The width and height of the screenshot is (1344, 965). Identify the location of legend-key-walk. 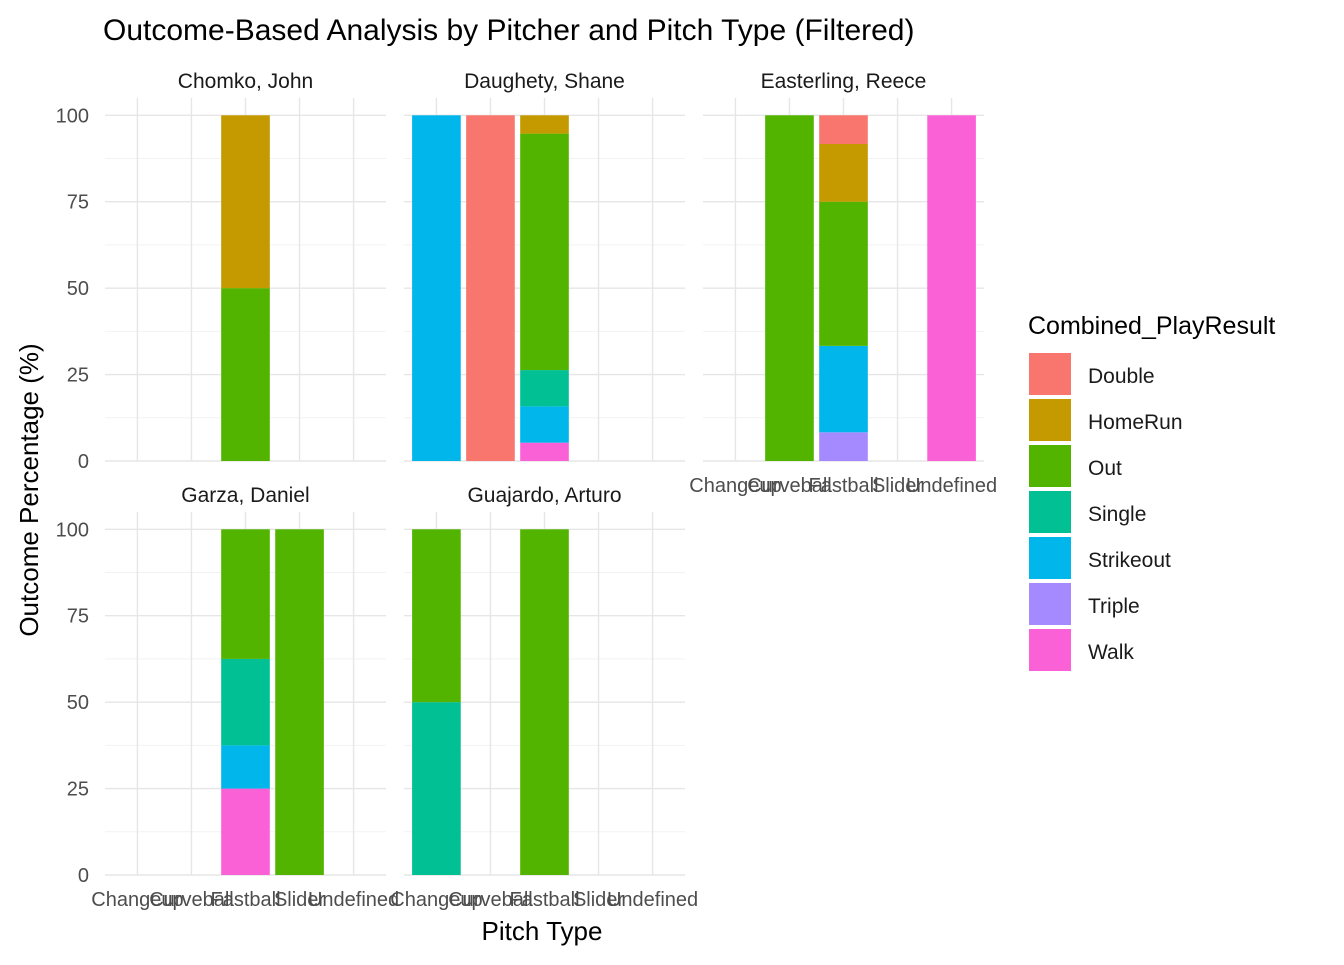
(1050, 650).